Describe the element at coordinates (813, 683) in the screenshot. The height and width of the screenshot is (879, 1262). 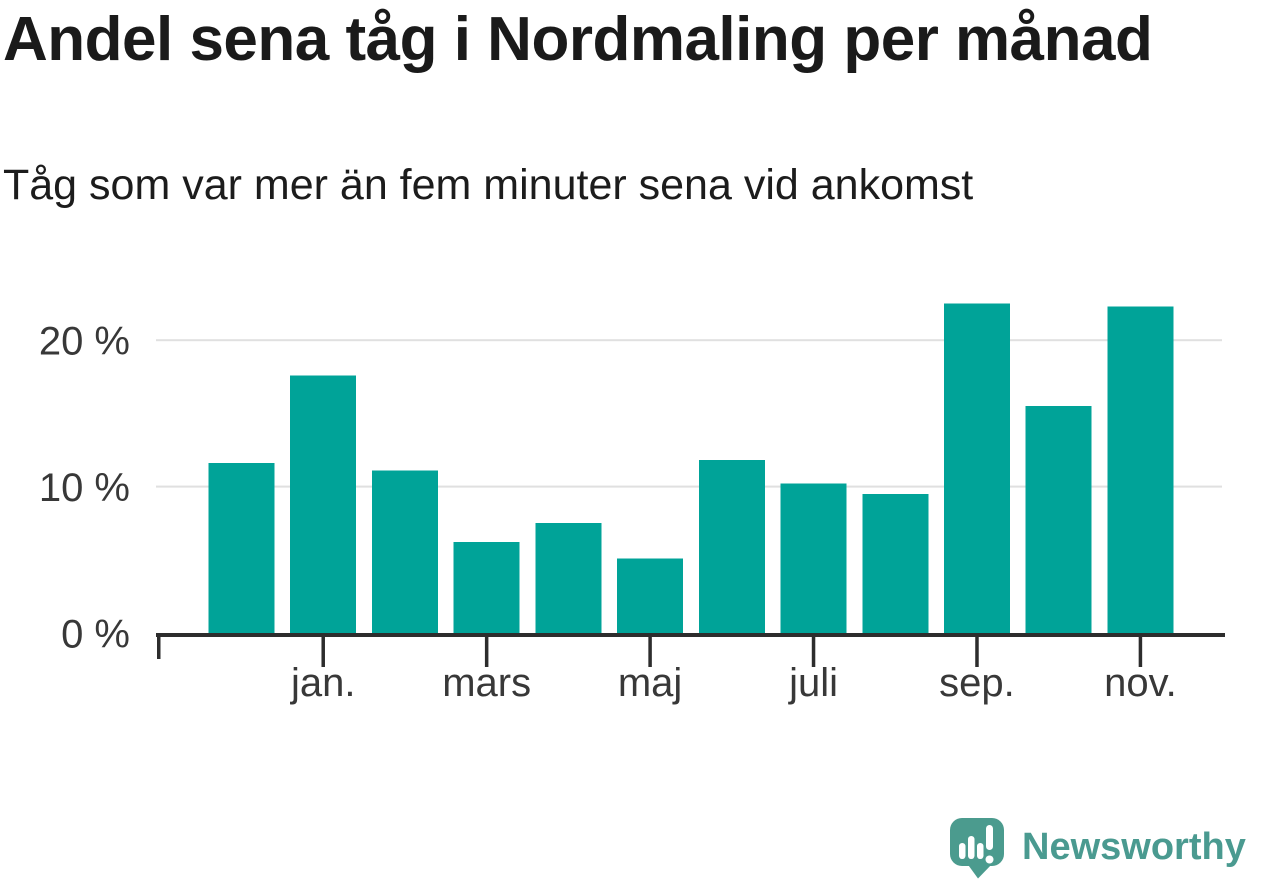
I see `x-axis-tick-label: juli` at that location.